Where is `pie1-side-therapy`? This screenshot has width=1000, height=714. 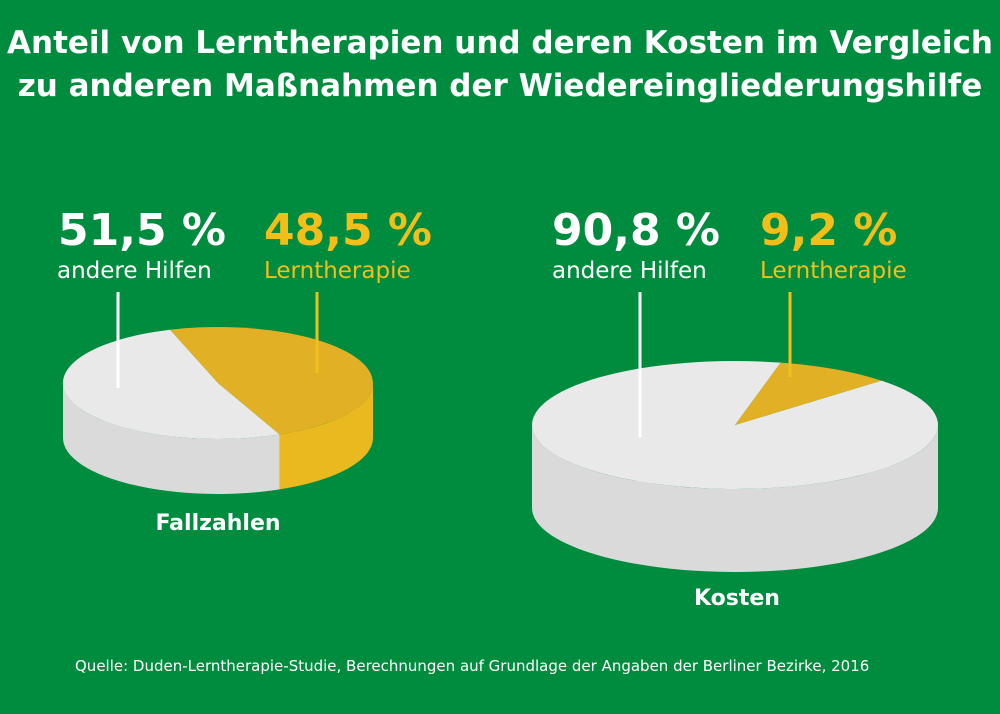
pie1-side-therapy is located at coordinates (326, 436).